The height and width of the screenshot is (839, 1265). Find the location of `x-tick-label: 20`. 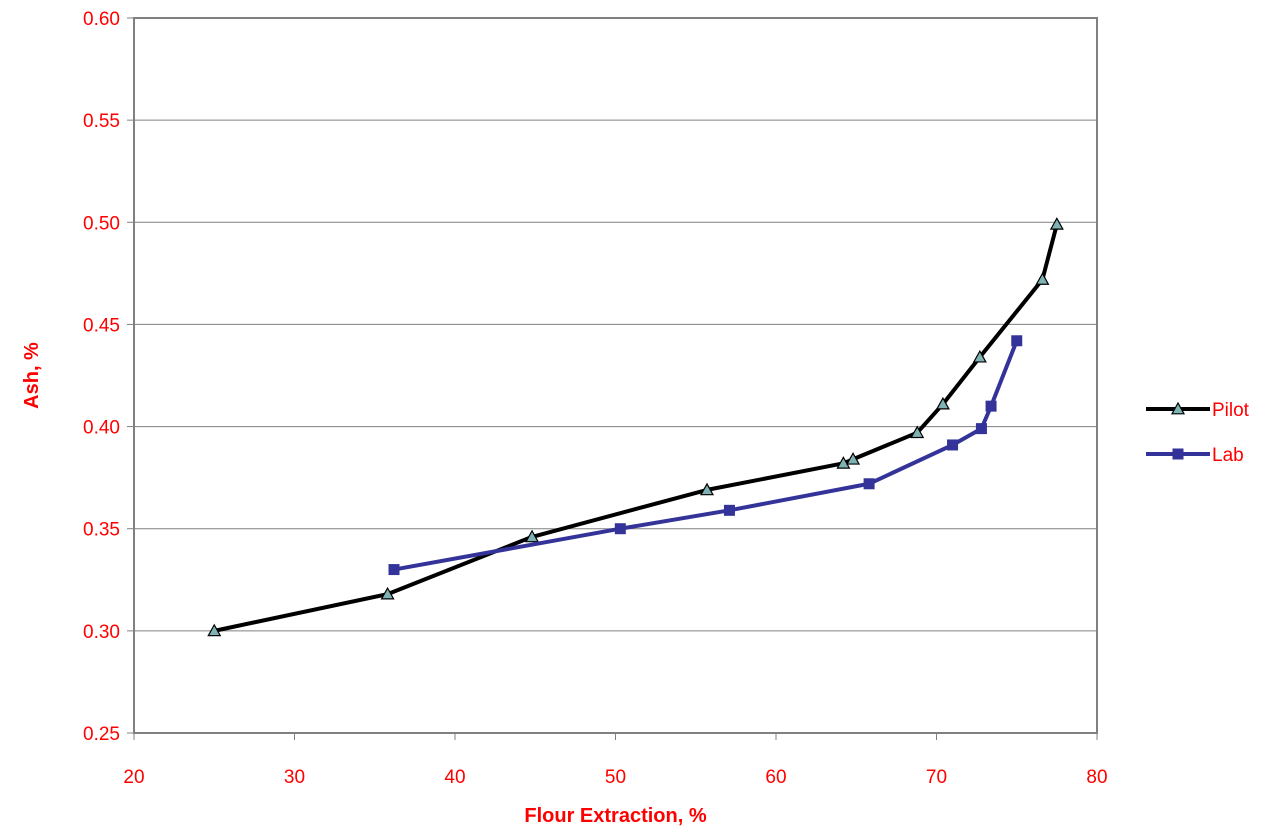

x-tick-label: 20 is located at coordinates (133, 777).